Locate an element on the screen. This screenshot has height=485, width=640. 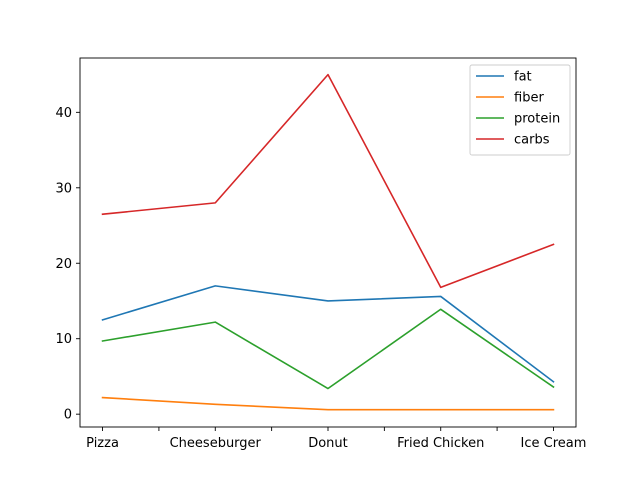
series-line-fat is located at coordinates (328, 334).